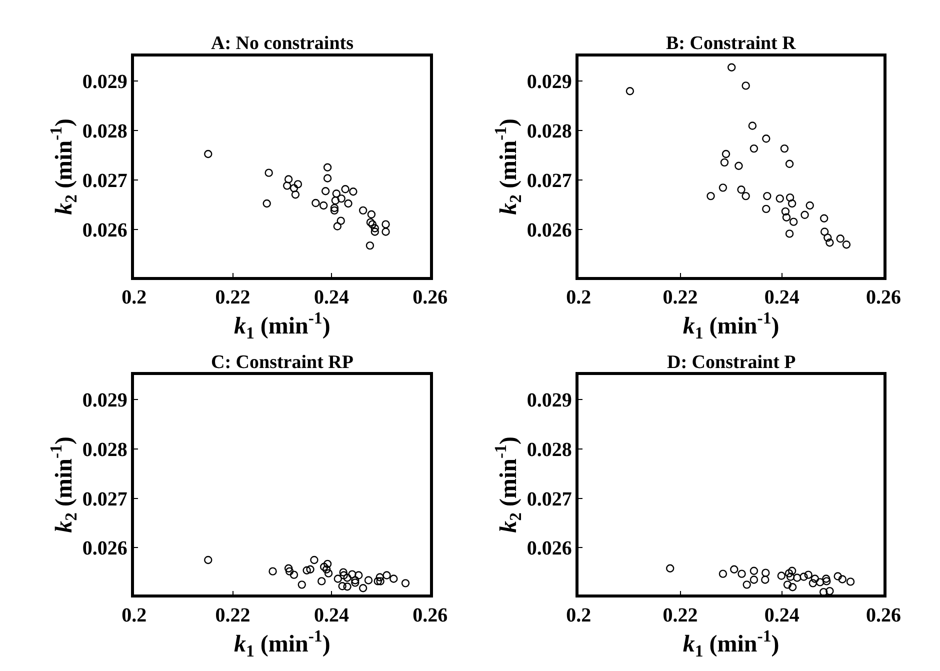 Image resolution: width=940 pixels, height=671 pixels. Describe the element at coordinates (731, 43) in the screenshot. I see `chart-title: B: Constraint R` at that location.